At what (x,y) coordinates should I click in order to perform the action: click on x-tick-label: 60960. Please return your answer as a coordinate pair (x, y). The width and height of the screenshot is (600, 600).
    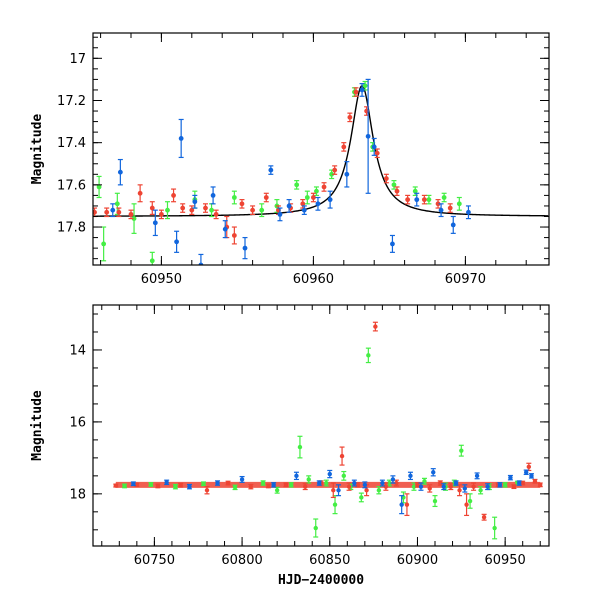
    Looking at the image, I should click on (313, 279).